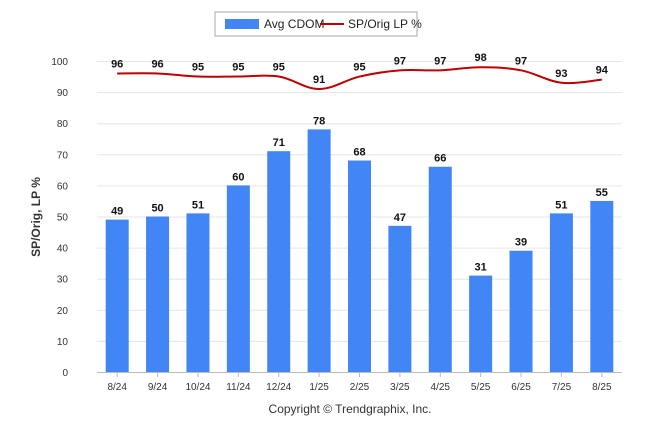 Image resolution: width=646 pixels, height=434 pixels. What do you see at coordinates (400, 387) in the screenshot?
I see `x-tick-label: 3/25` at bounding box center [400, 387].